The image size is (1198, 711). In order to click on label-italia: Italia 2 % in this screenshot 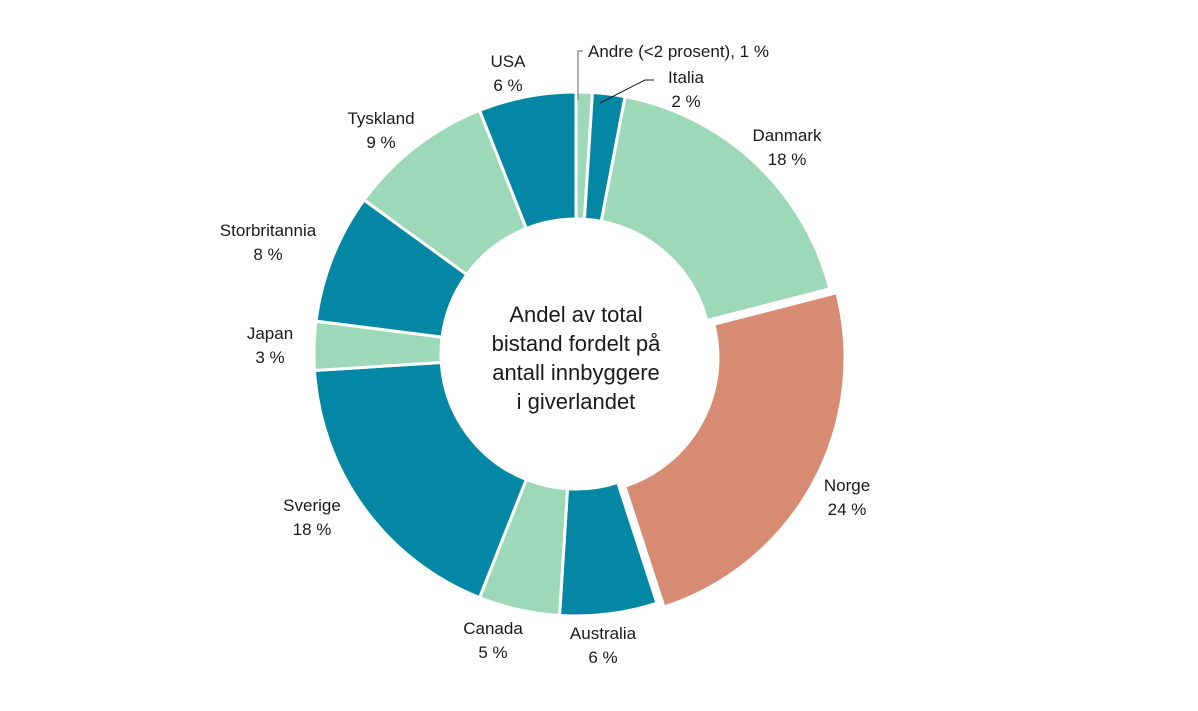, I will do `click(686, 90)`.